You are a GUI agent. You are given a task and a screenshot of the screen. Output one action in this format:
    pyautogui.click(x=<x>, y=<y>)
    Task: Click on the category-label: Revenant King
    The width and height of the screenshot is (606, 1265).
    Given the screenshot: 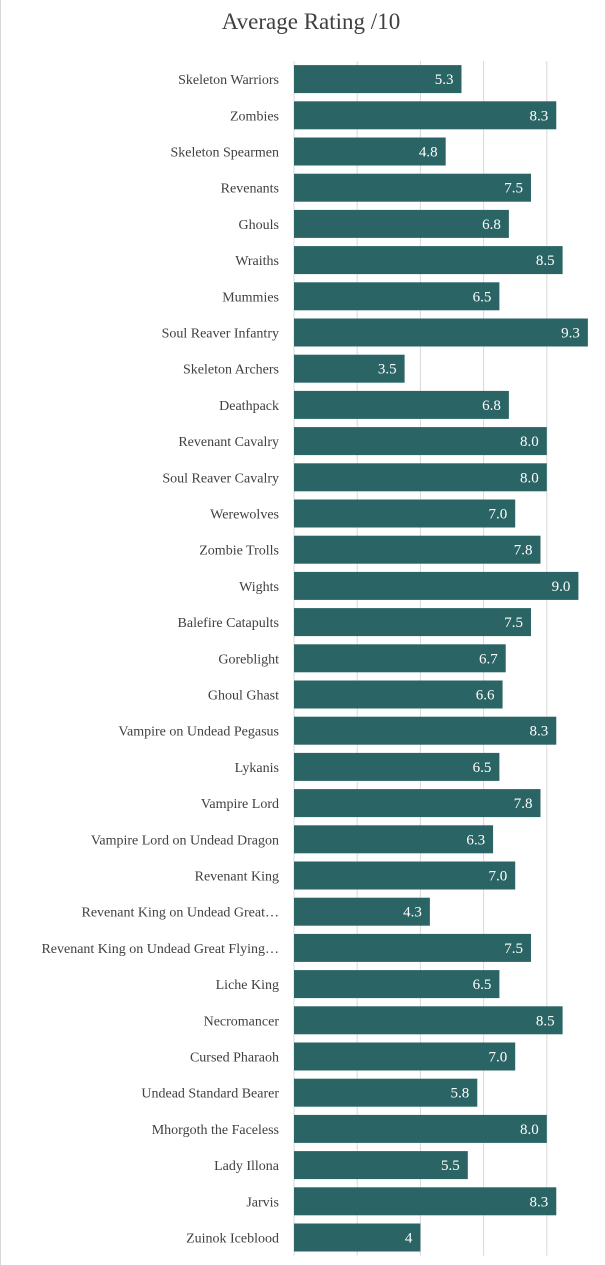 What is the action you would take?
    pyautogui.click(x=237, y=877)
    